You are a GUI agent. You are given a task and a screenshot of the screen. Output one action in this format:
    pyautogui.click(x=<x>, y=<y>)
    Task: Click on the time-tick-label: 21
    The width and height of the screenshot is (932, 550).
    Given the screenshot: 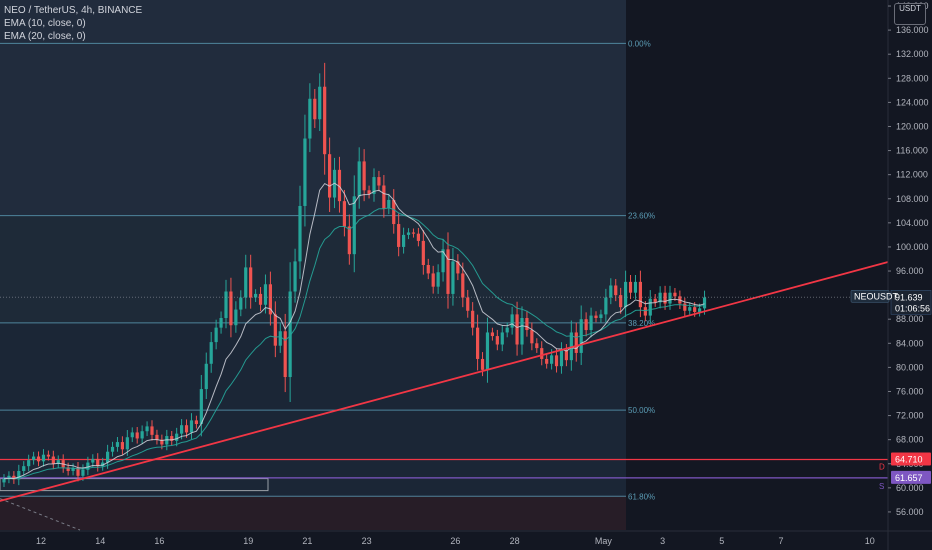 What is the action you would take?
    pyautogui.click(x=307, y=541)
    